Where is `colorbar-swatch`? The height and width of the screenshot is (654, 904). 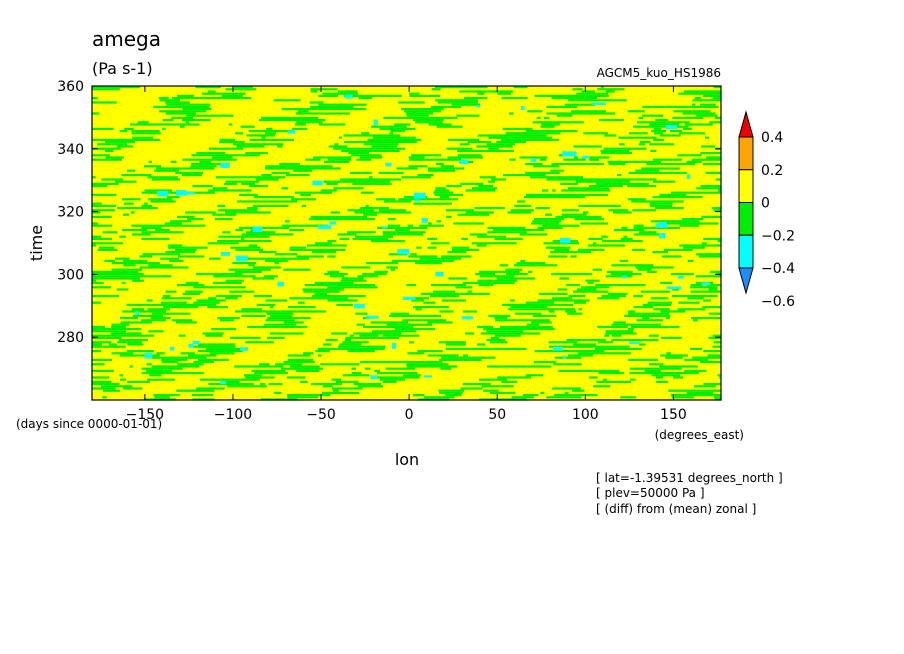
colorbar-swatch is located at coordinates (746, 186).